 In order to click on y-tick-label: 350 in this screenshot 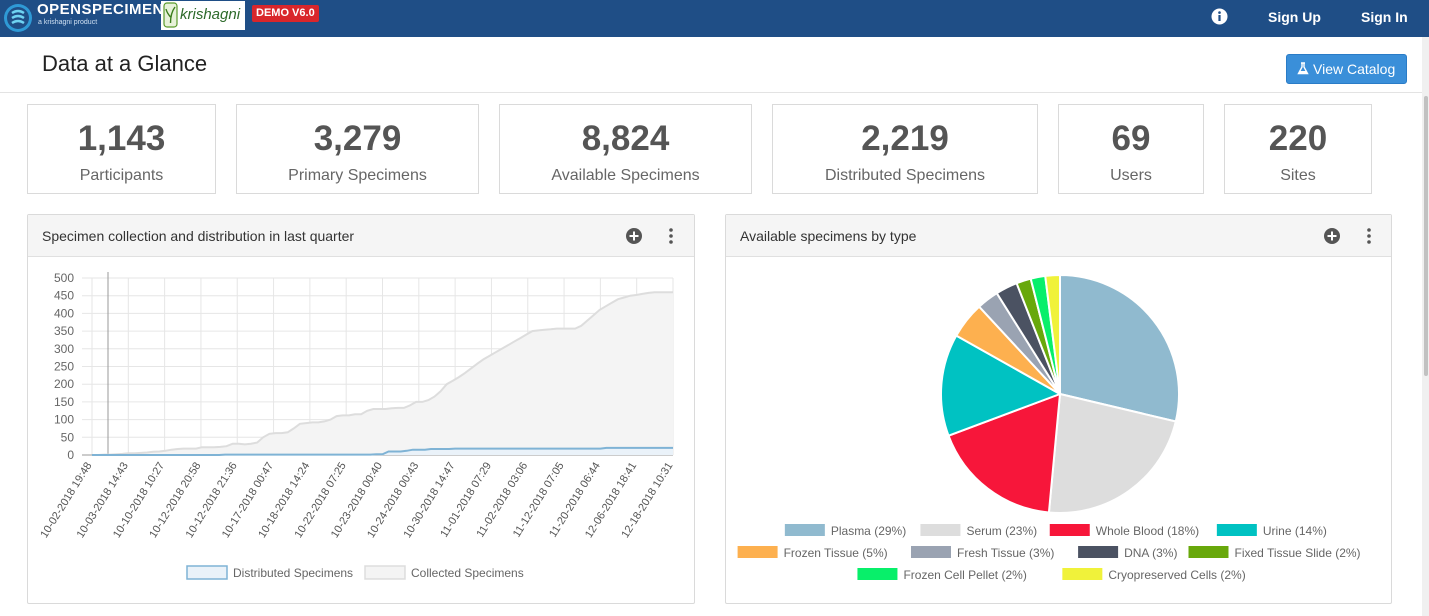, I will do `click(64, 331)`.